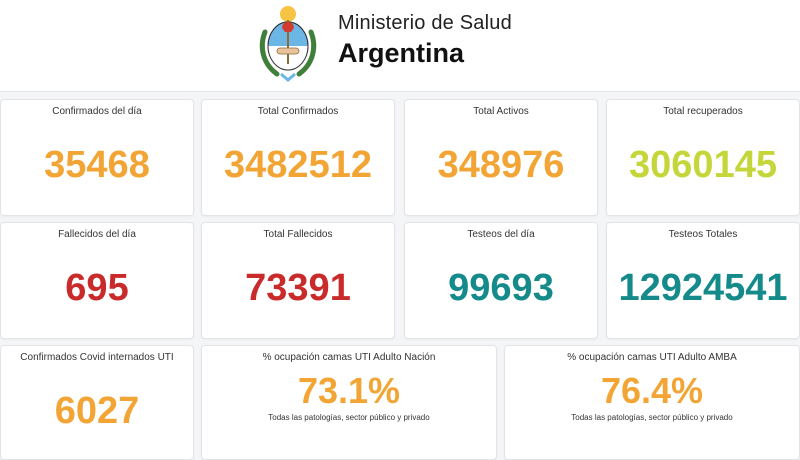 The width and height of the screenshot is (800, 460). What do you see at coordinates (97, 111) in the screenshot?
I see `card-label: Confirmados del día` at bounding box center [97, 111].